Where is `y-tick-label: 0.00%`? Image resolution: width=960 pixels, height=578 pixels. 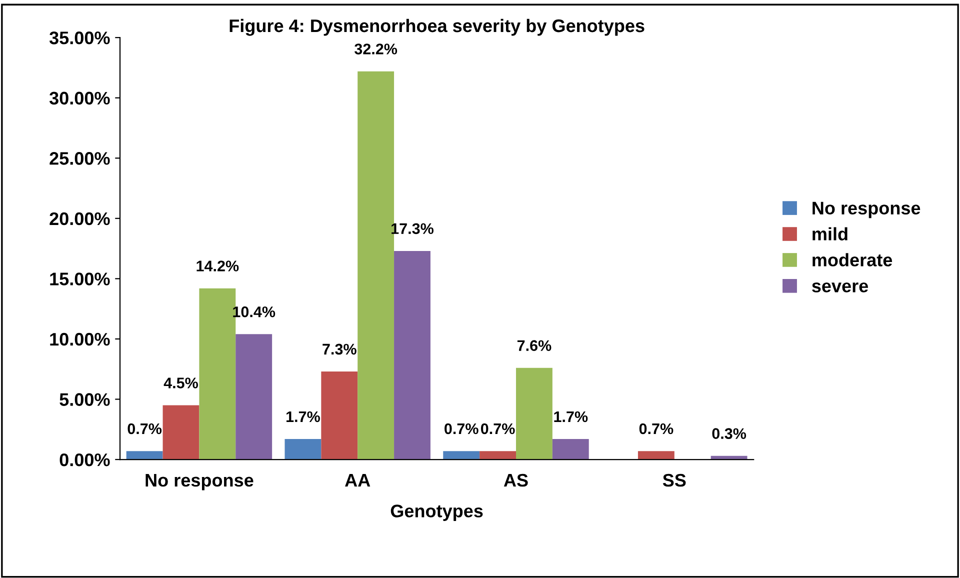
y-tick-label: 0.00% is located at coordinates (85, 459).